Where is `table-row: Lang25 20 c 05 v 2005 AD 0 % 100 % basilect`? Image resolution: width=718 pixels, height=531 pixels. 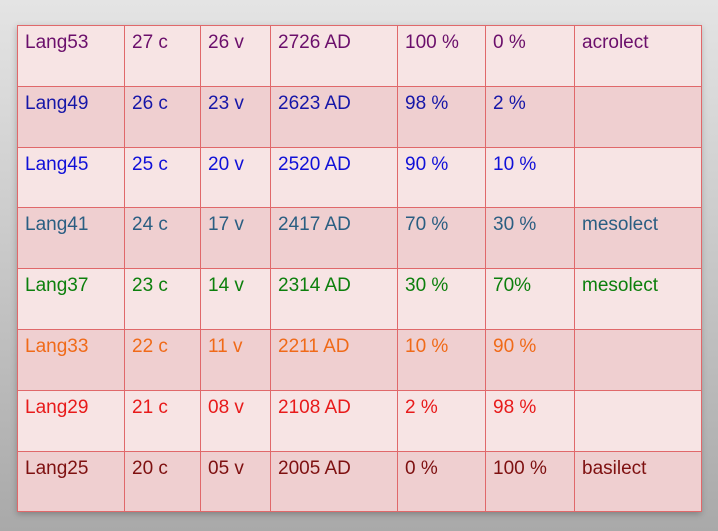
table-row: Lang25 20 c 05 v 2005 AD 0 % 100 % basilect is located at coordinates (359, 481).